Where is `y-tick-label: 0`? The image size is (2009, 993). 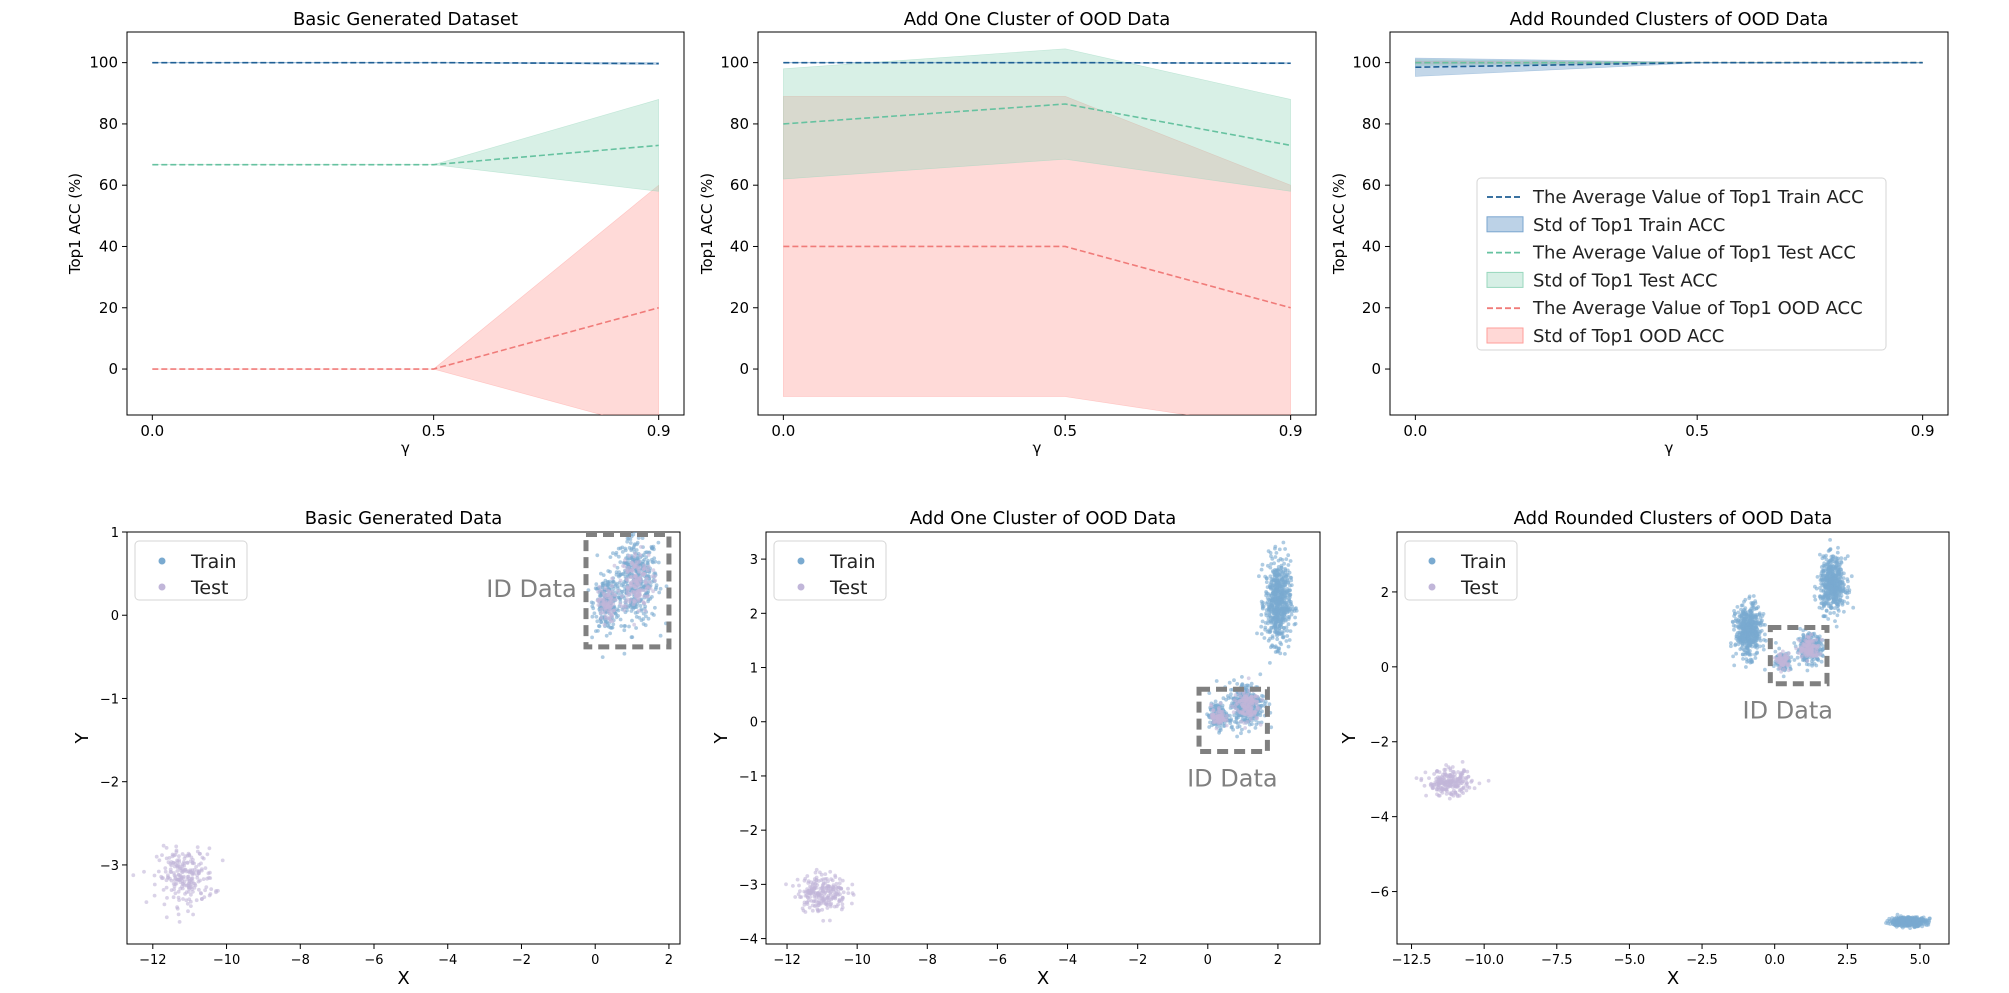
y-tick-label: 0 is located at coordinates (115, 616).